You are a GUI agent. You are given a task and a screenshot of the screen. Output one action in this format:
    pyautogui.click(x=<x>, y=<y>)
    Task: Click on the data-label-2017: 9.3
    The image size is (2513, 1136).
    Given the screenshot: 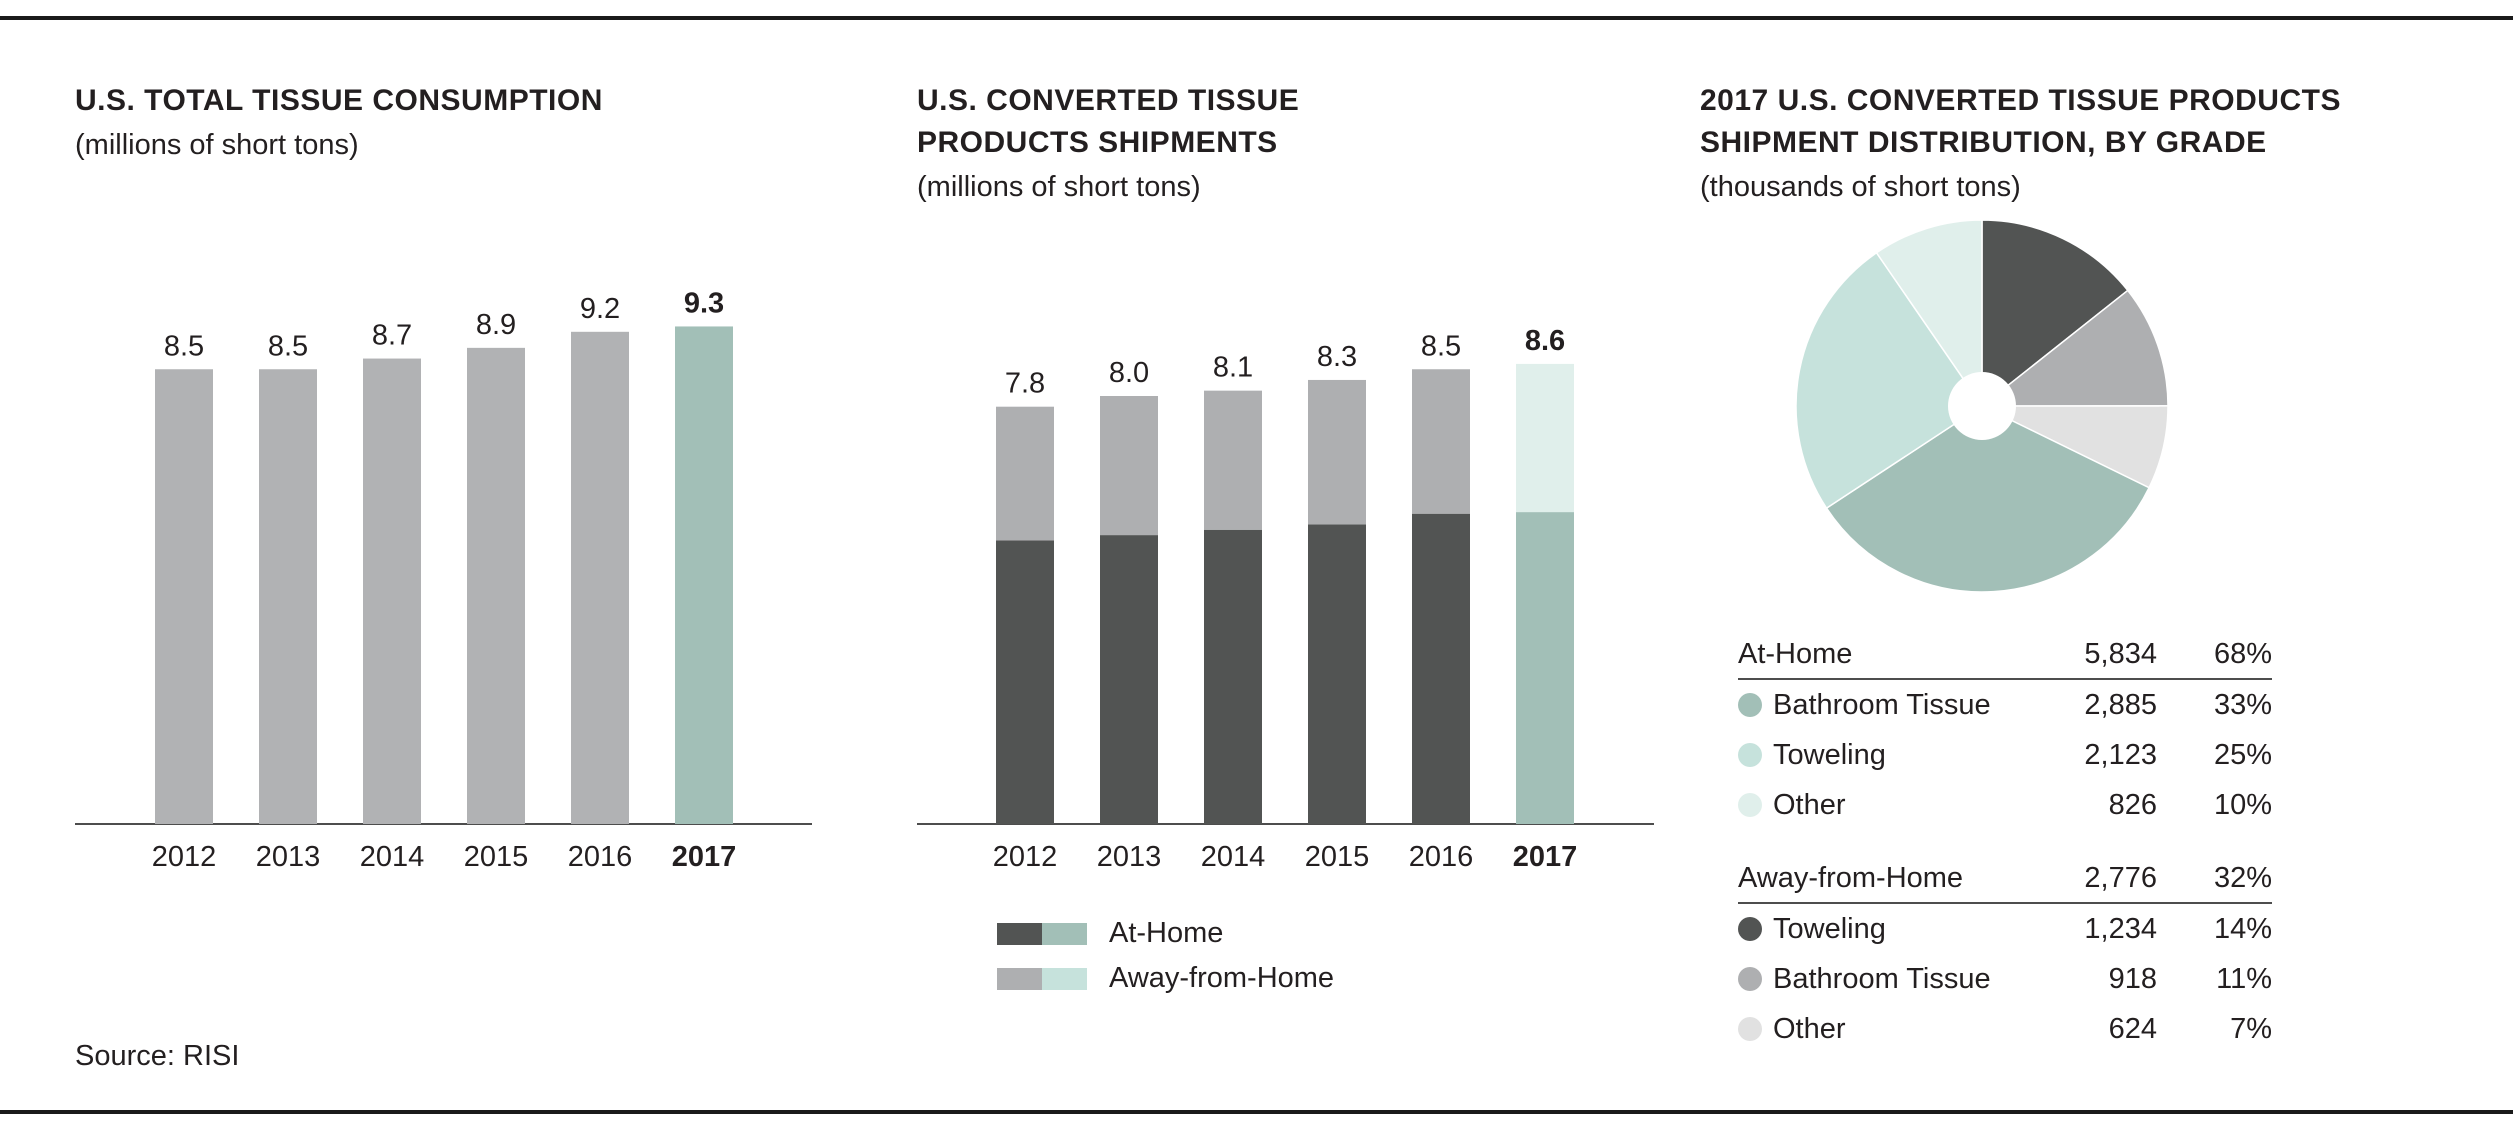 What is the action you would take?
    pyautogui.click(x=704, y=303)
    